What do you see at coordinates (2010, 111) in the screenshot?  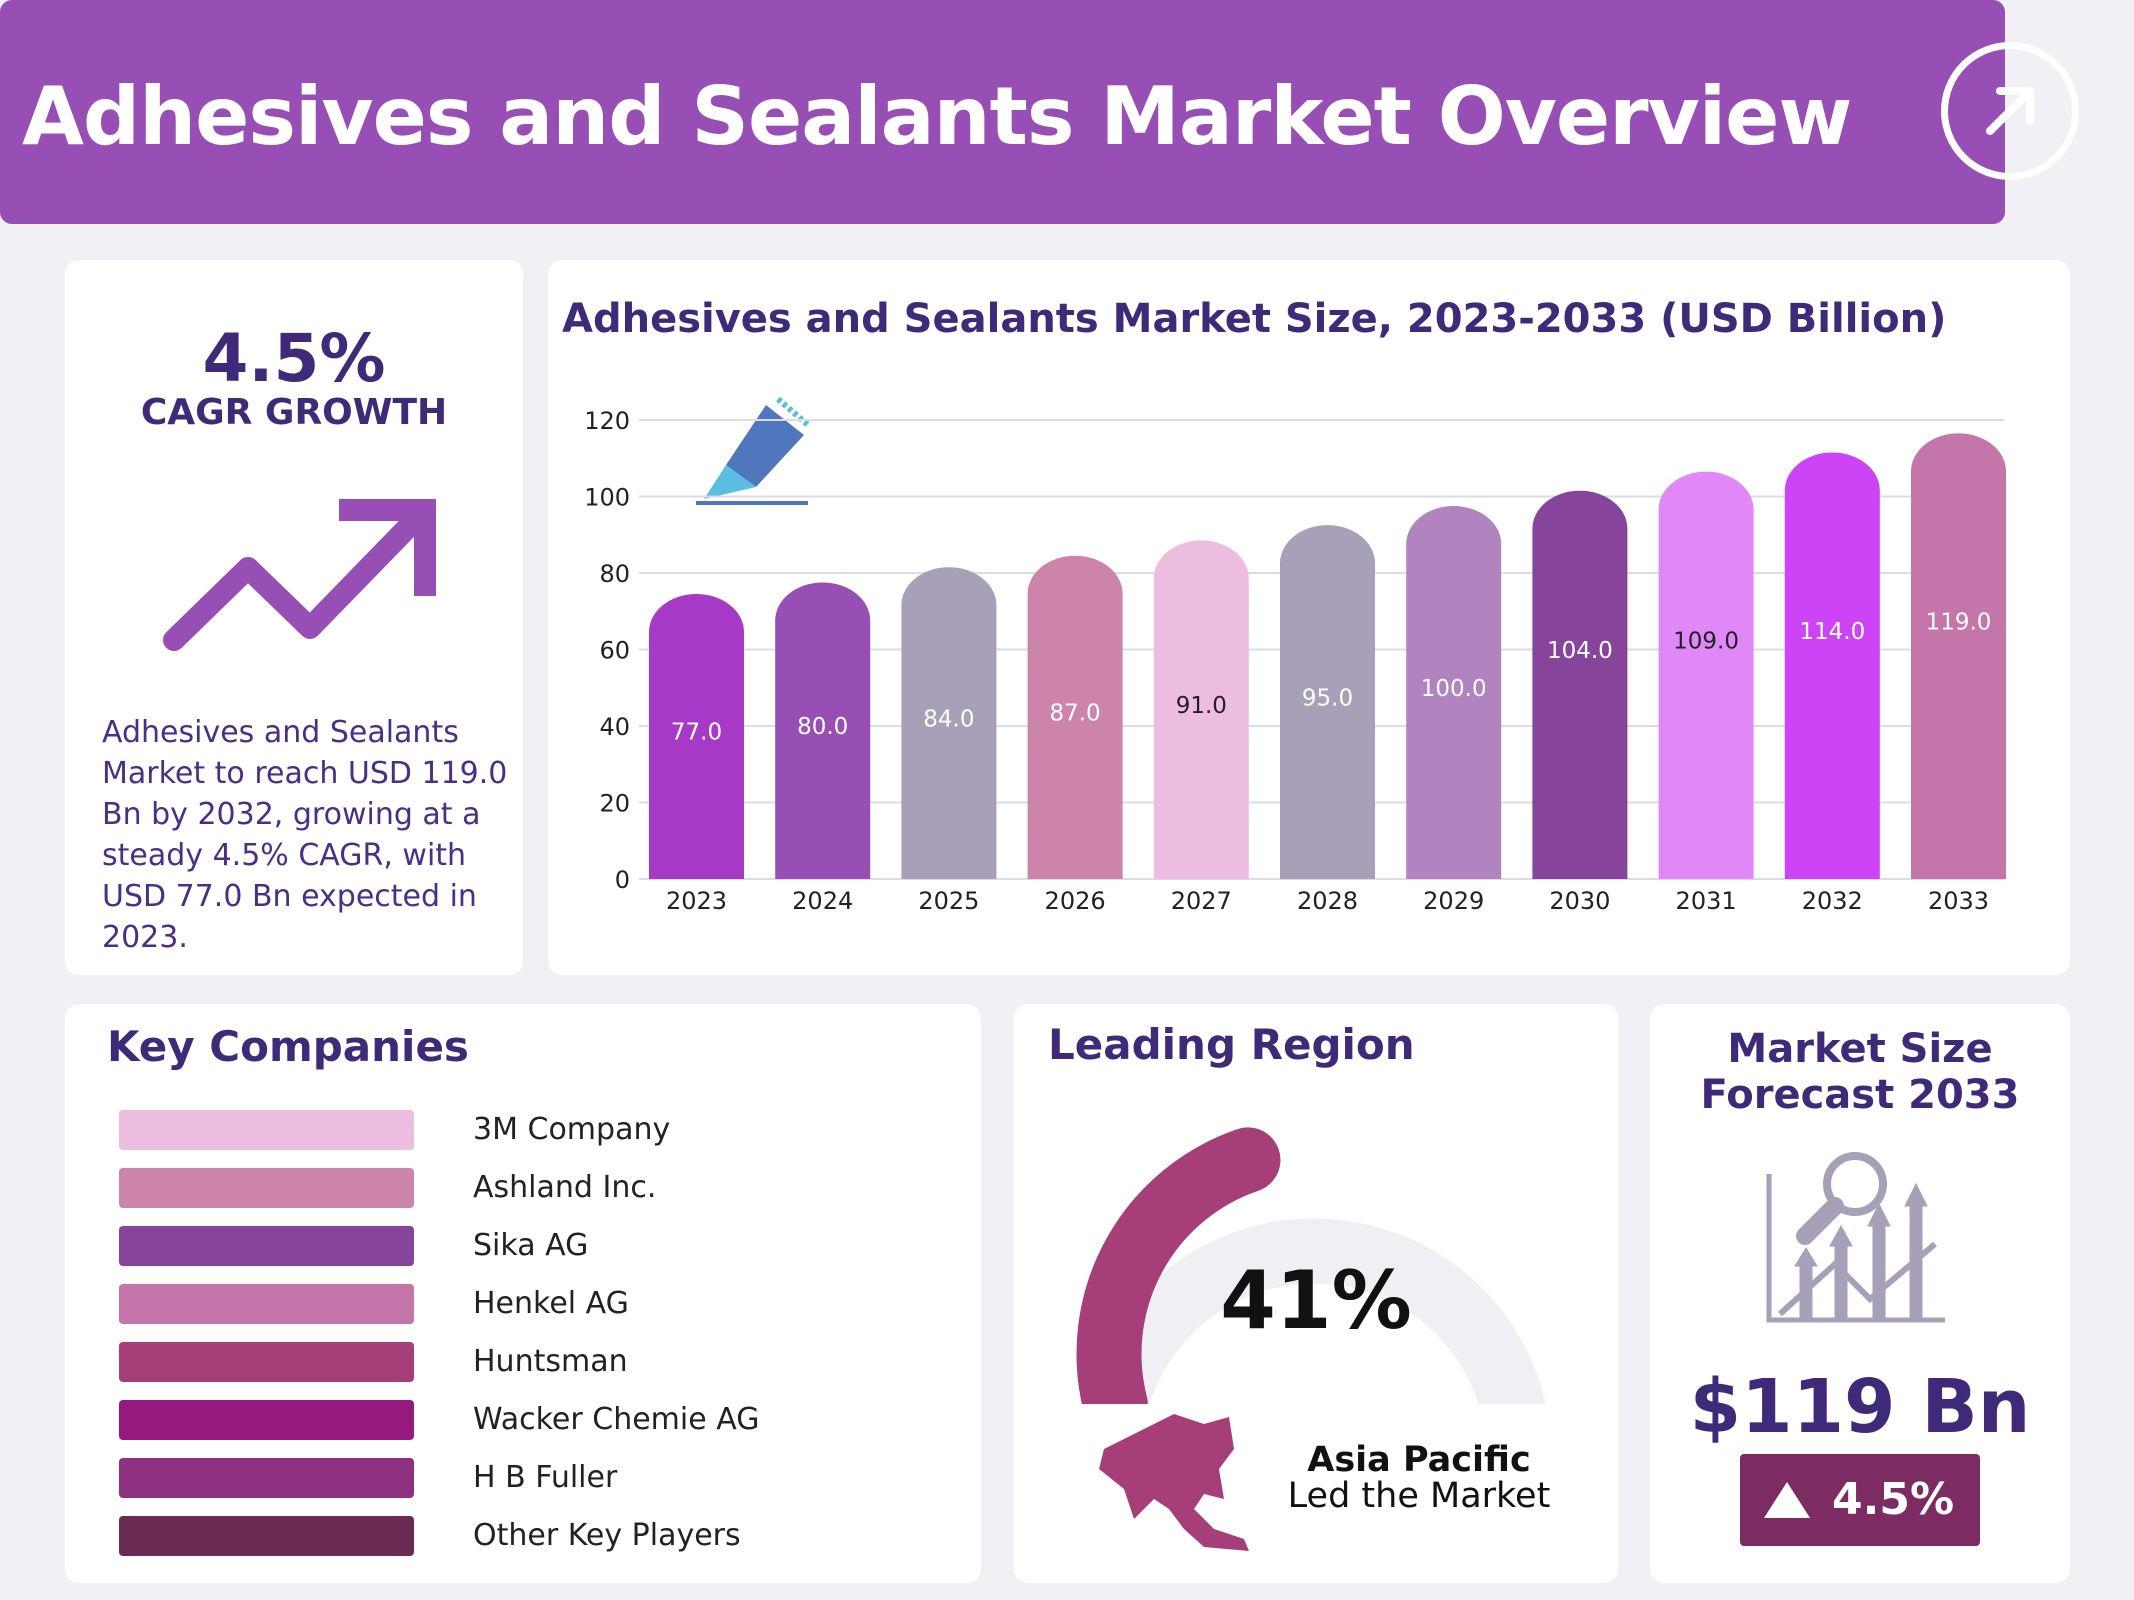 I see `arrow-up-right-icon` at bounding box center [2010, 111].